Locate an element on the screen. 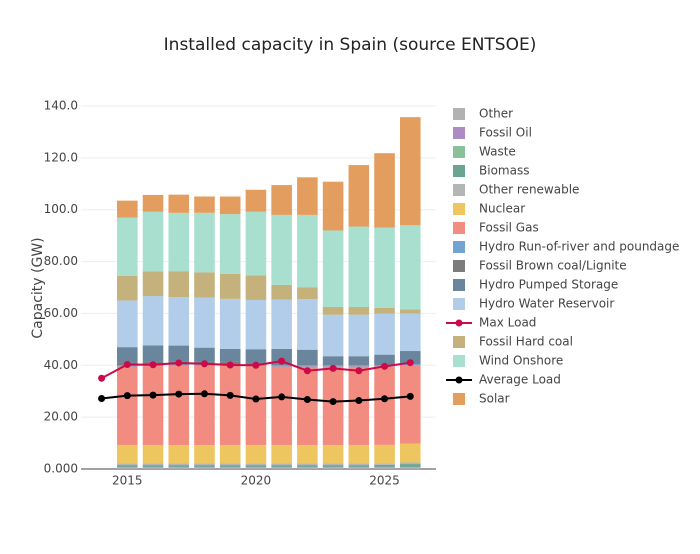 The height and width of the screenshot is (554, 700). y-tick-label: 0.000 is located at coordinates (61, 469).